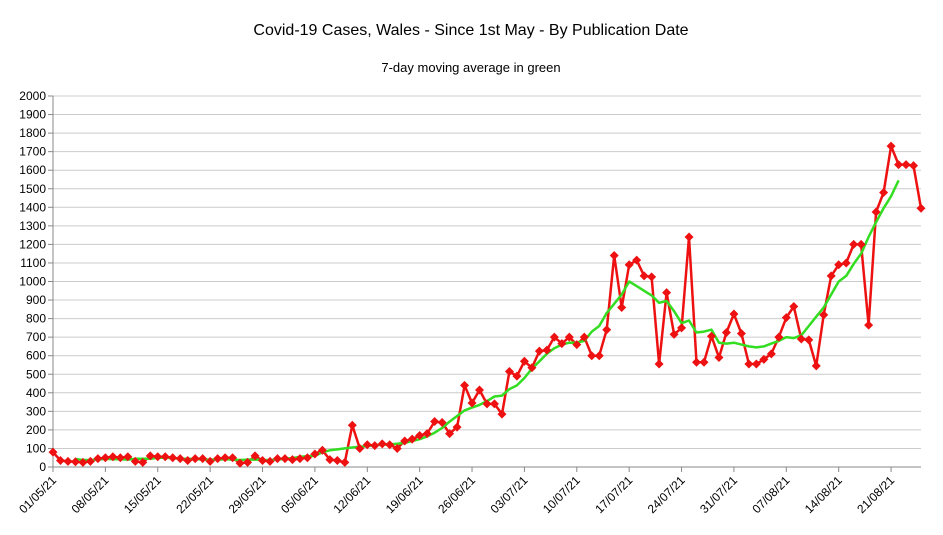 The height and width of the screenshot is (535, 943). Describe the element at coordinates (36, 374) in the screenshot. I see `y-tick-label: 500` at that location.